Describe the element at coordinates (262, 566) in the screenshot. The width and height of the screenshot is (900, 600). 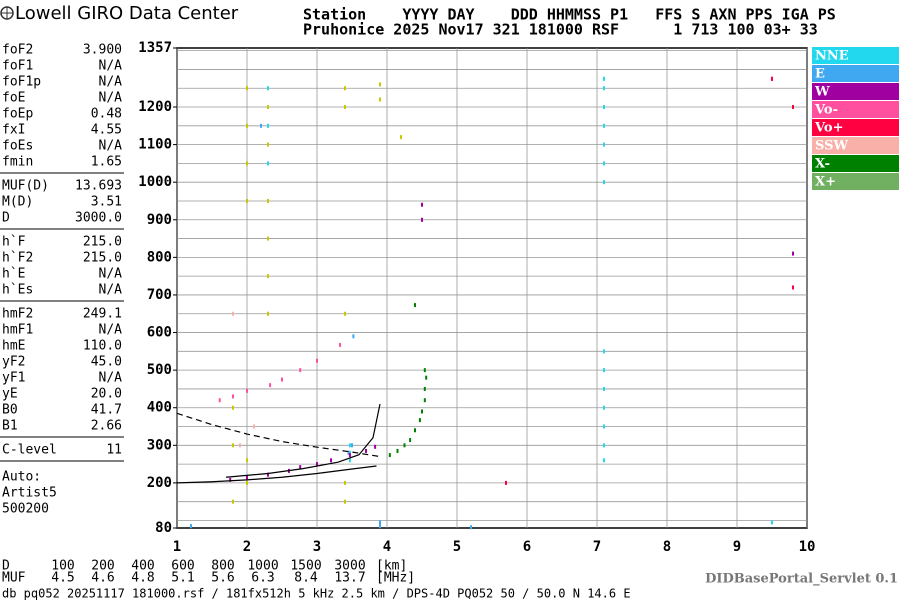
I see `distance-value: 1000` at that location.